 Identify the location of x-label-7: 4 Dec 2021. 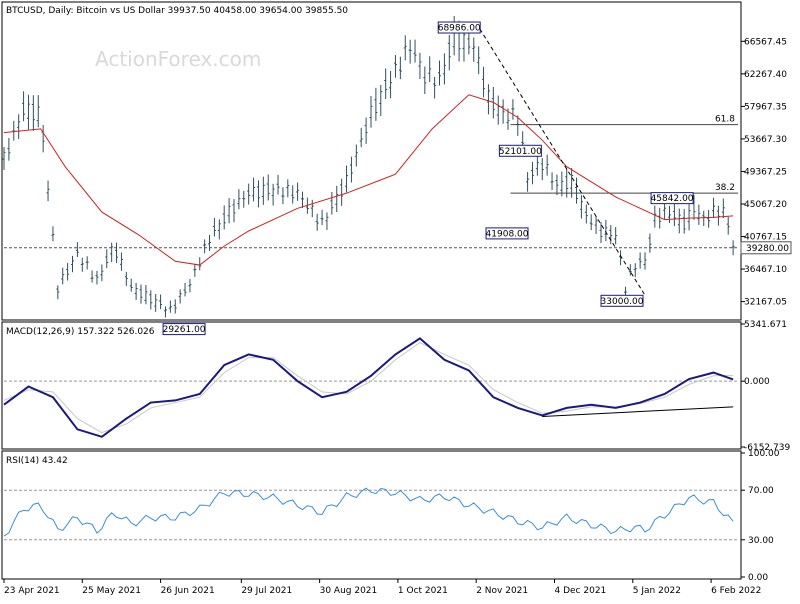
(581, 591).